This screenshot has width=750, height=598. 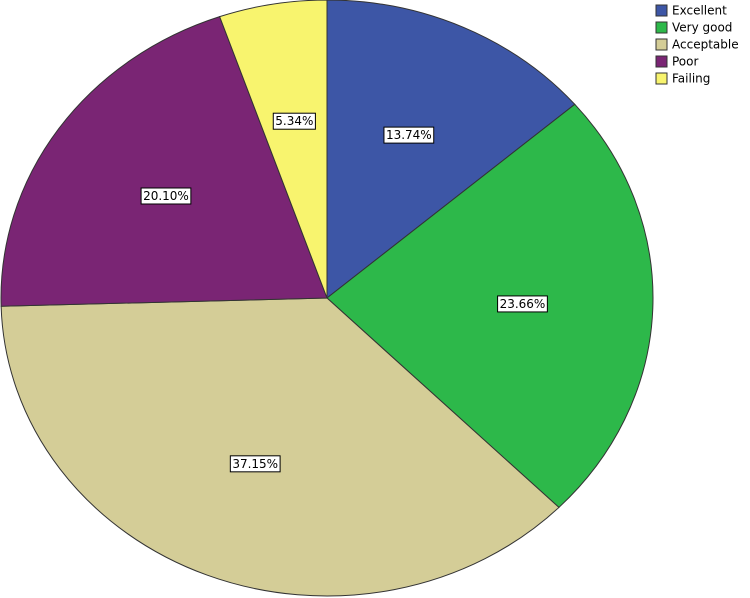 What do you see at coordinates (685, 62) in the screenshot?
I see `legend-label: Poor` at bounding box center [685, 62].